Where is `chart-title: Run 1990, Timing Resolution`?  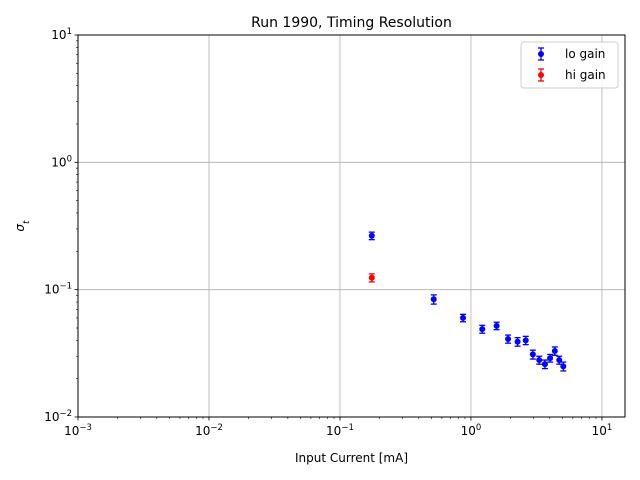 chart-title: Run 1990, Timing Resolution is located at coordinates (351, 23).